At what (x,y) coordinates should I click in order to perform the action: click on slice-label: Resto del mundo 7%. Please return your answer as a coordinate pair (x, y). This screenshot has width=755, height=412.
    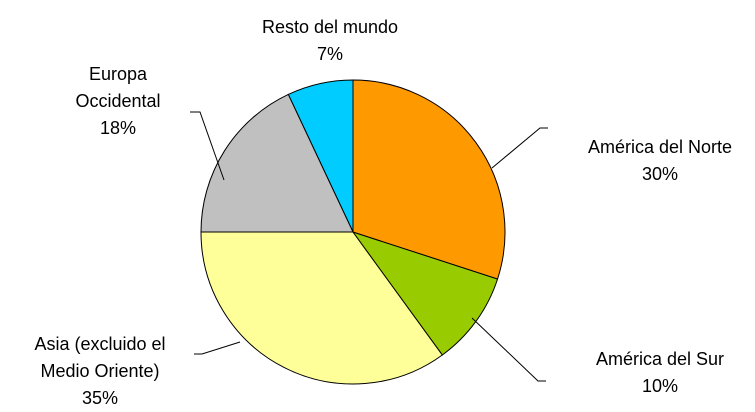
    Looking at the image, I should click on (330, 41).